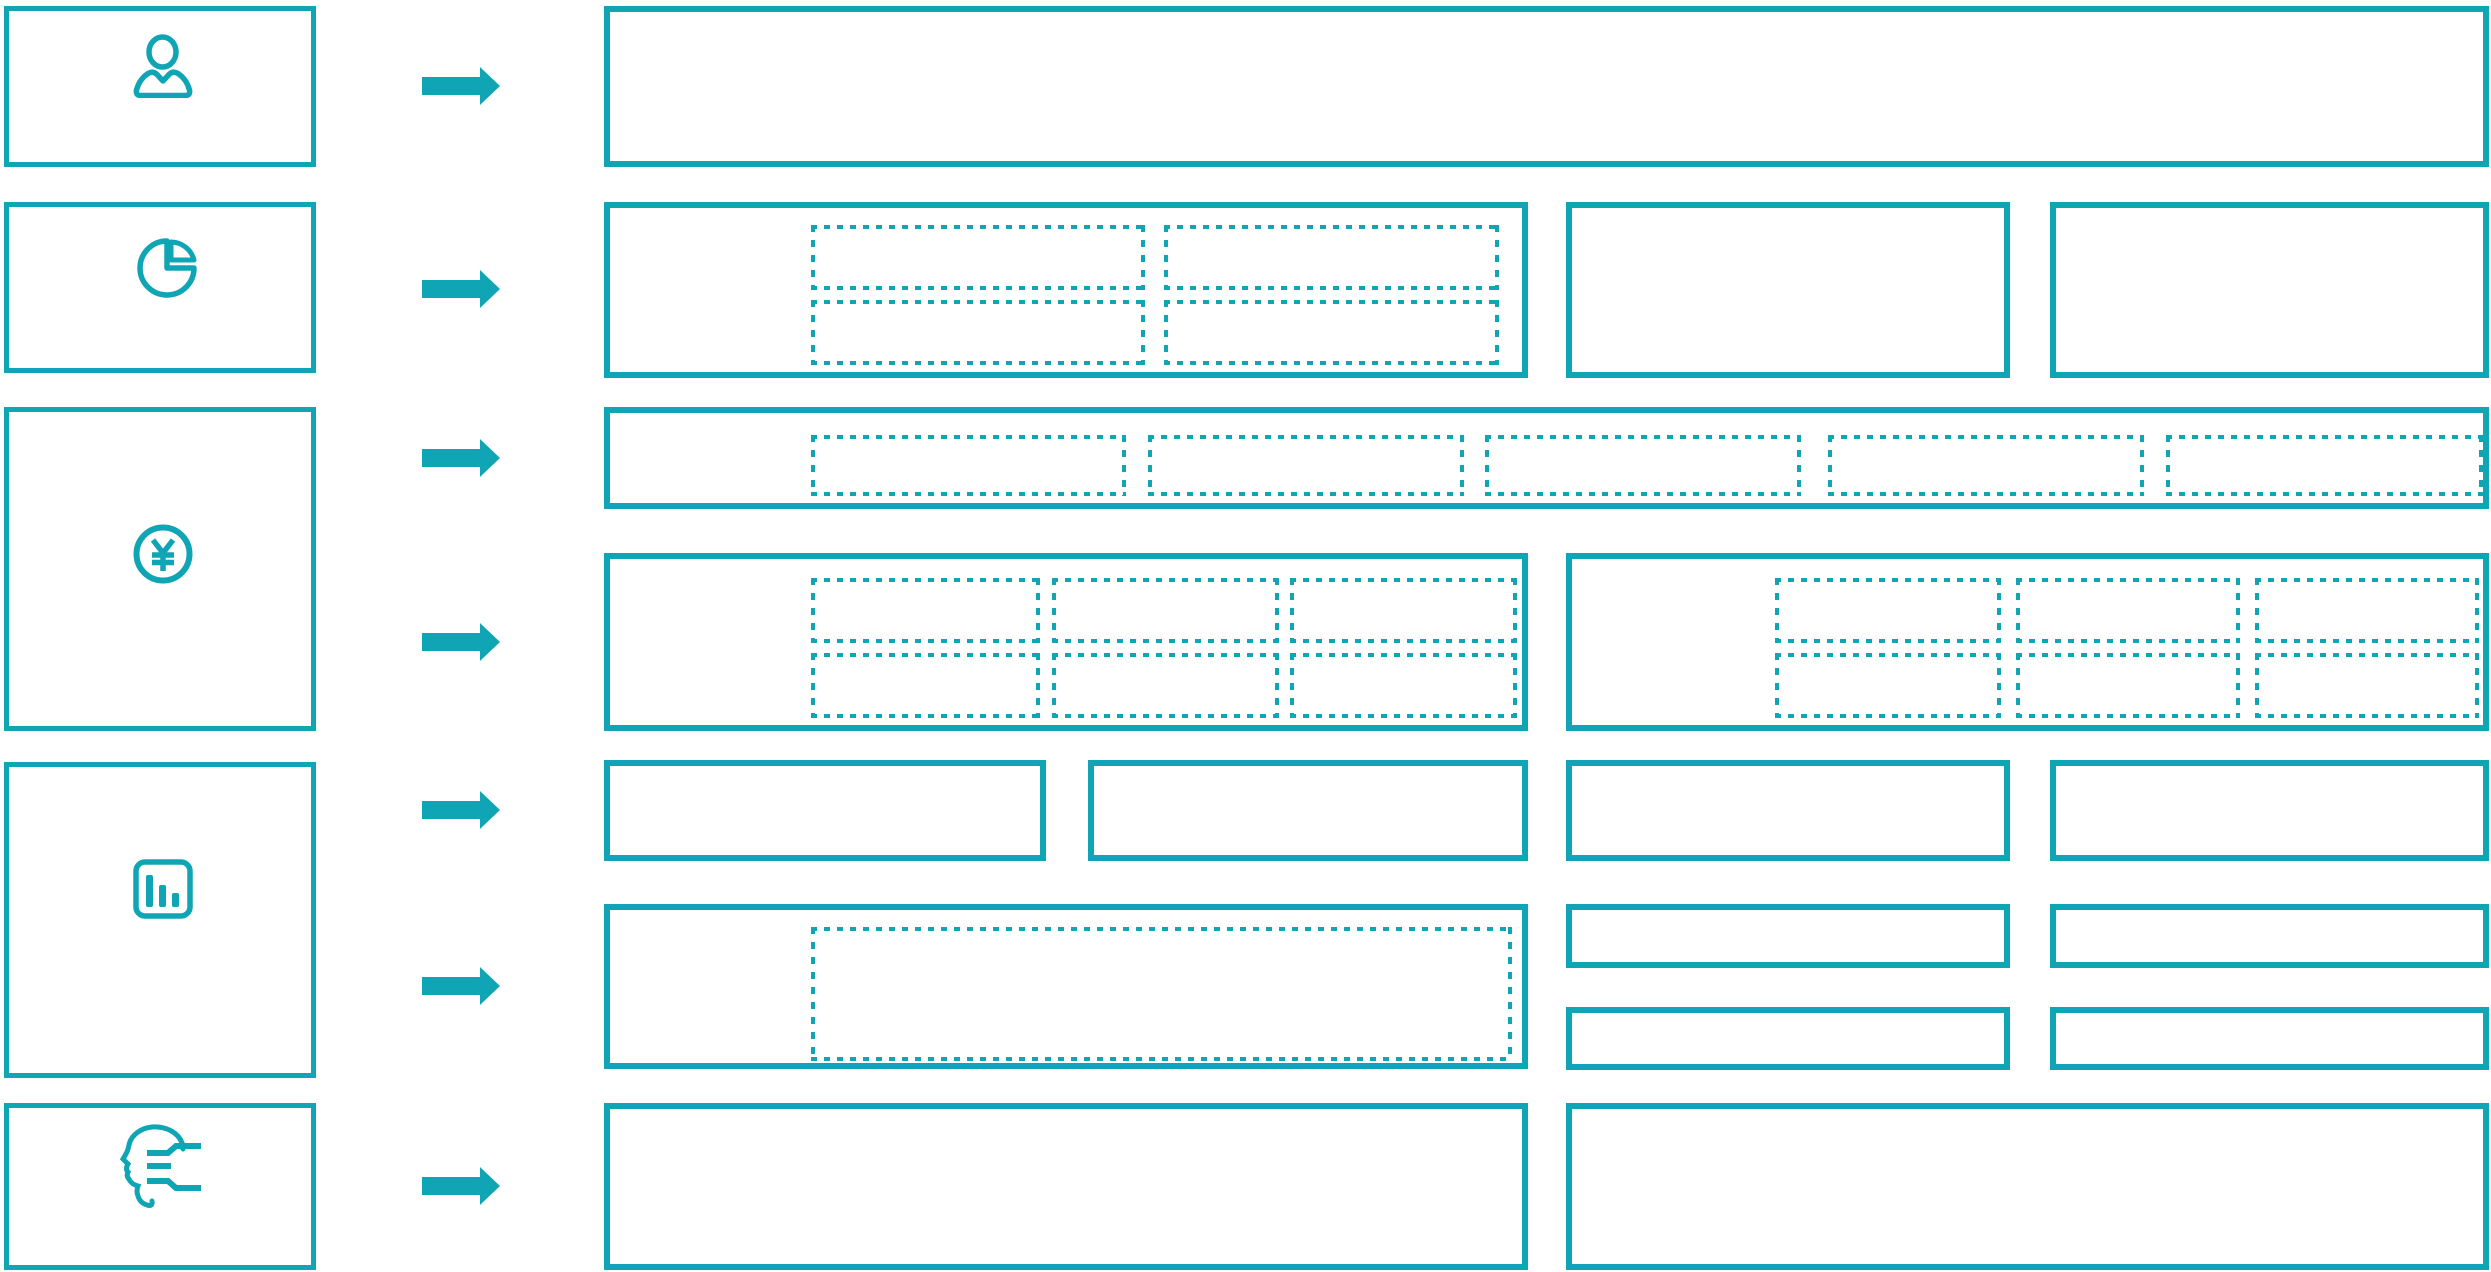 This screenshot has height=1272, width=2491. What do you see at coordinates (163, 66) in the screenshot?
I see `user-icon` at bounding box center [163, 66].